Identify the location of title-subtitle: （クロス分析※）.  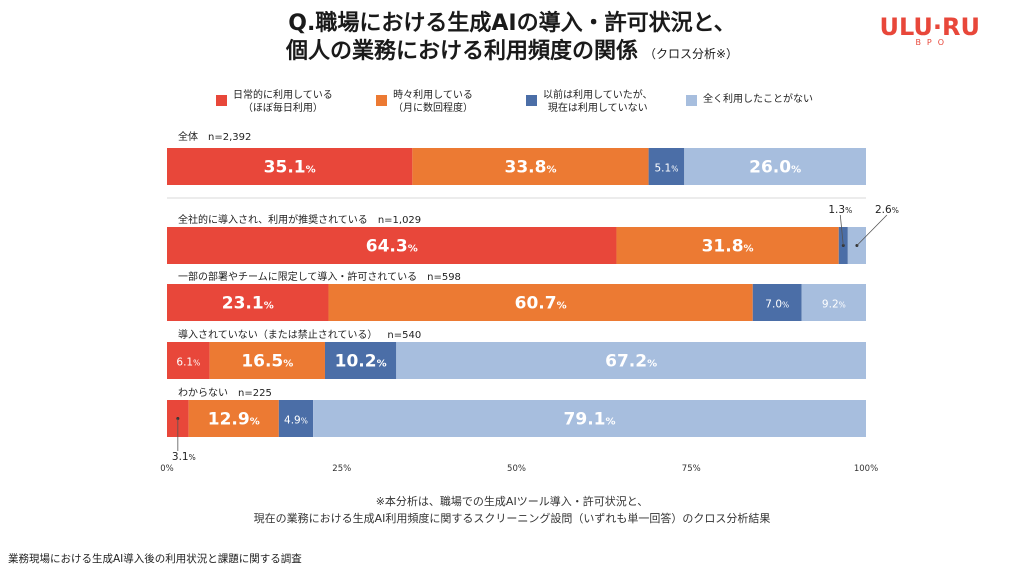
(691, 54).